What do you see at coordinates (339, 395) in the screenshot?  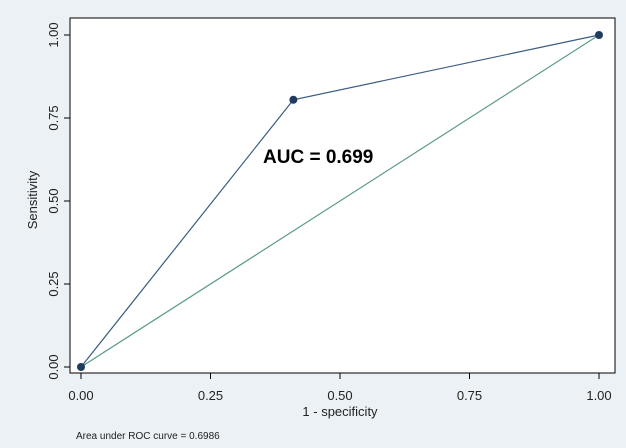 I see `x-tick-label: 0.50` at bounding box center [339, 395].